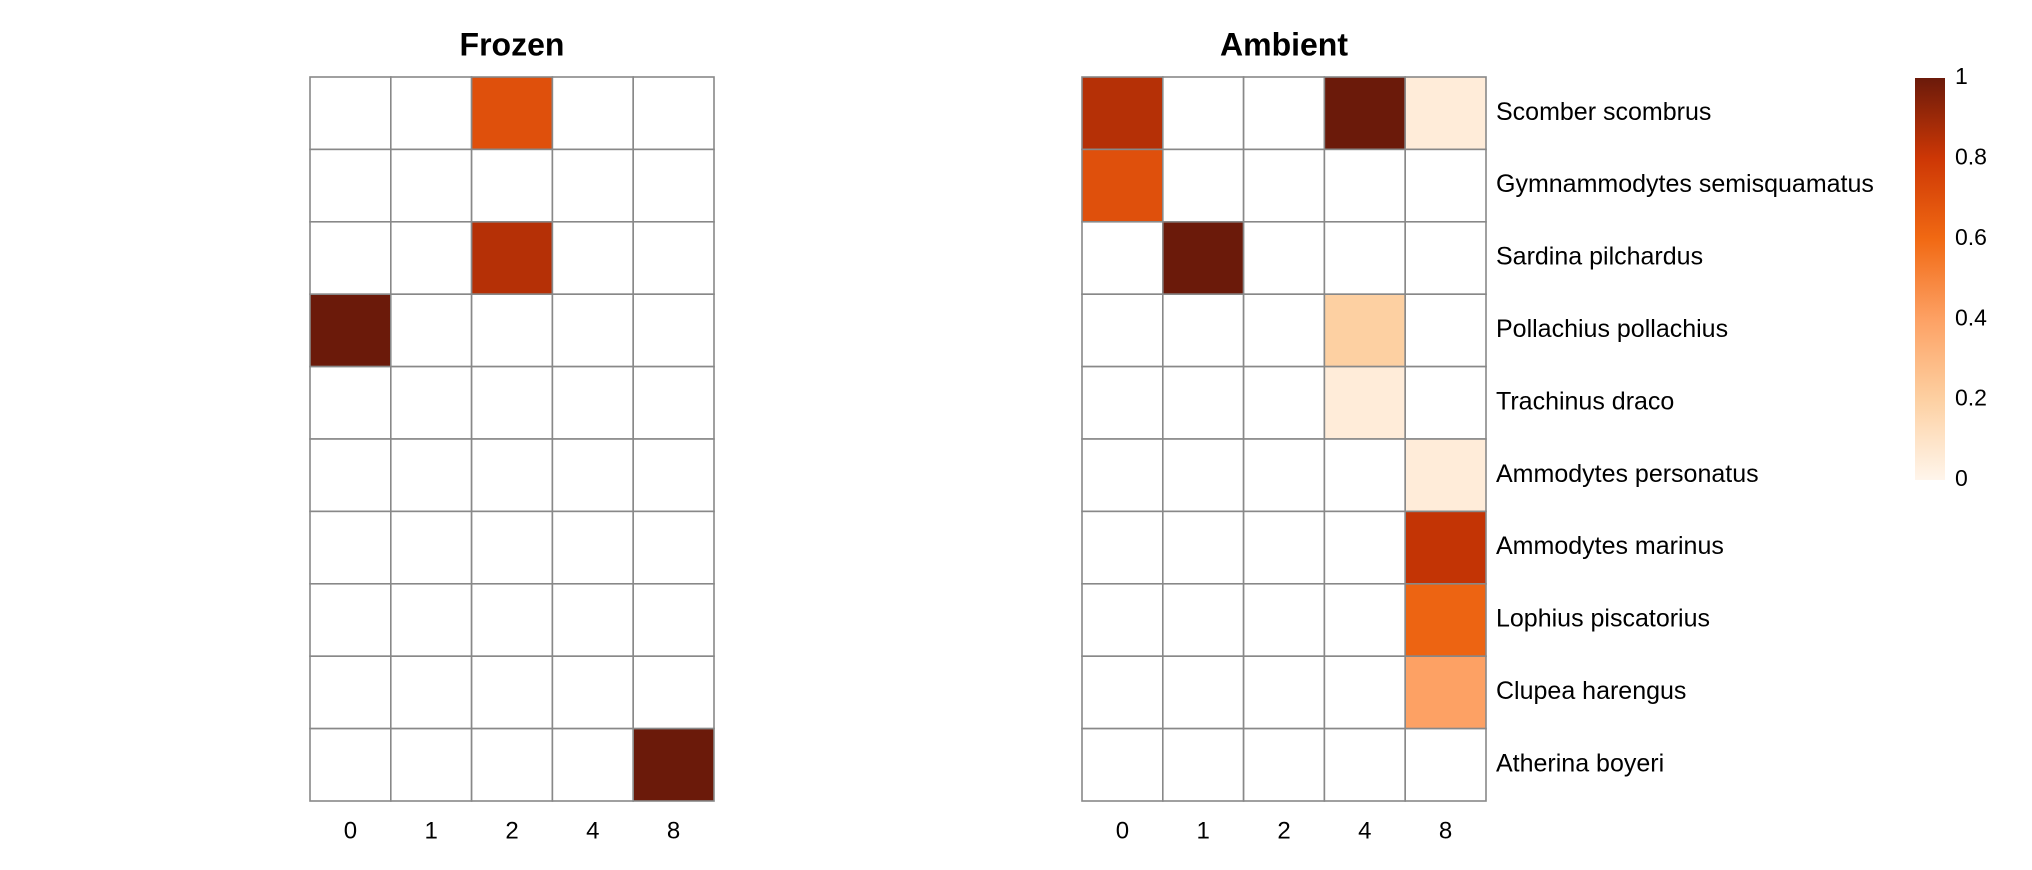 This screenshot has width=2032, height=870. What do you see at coordinates (1603, 112) in the screenshot?
I see `species-label: Scomber scombrus` at bounding box center [1603, 112].